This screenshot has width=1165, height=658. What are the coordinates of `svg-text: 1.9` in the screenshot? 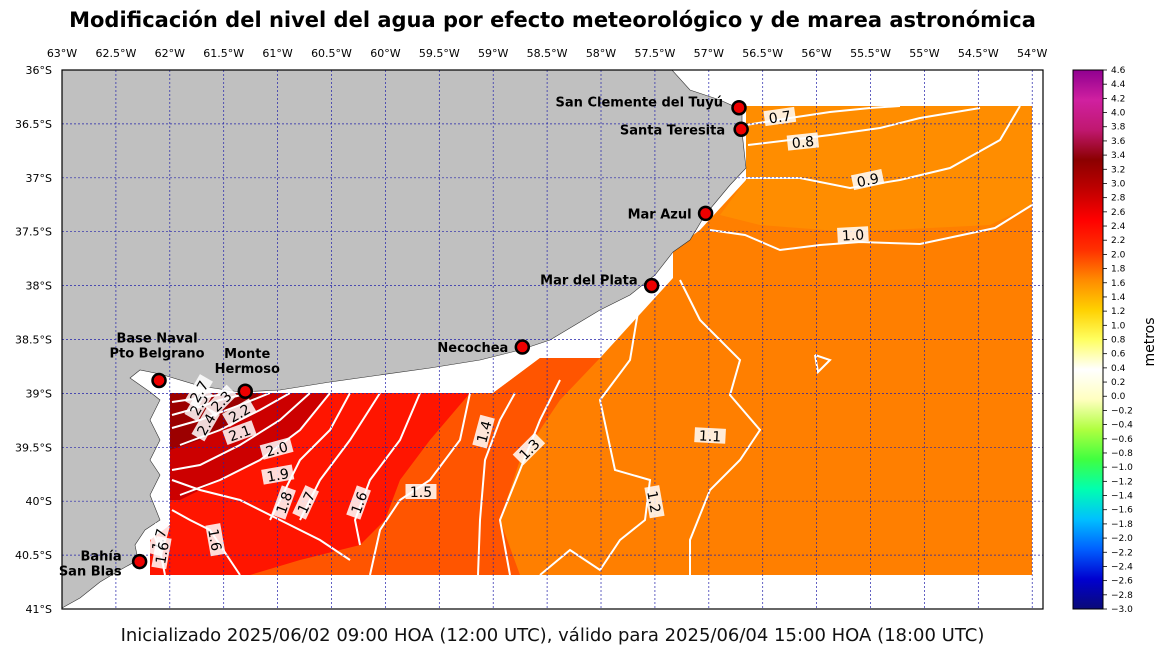 It's located at (278, 476).